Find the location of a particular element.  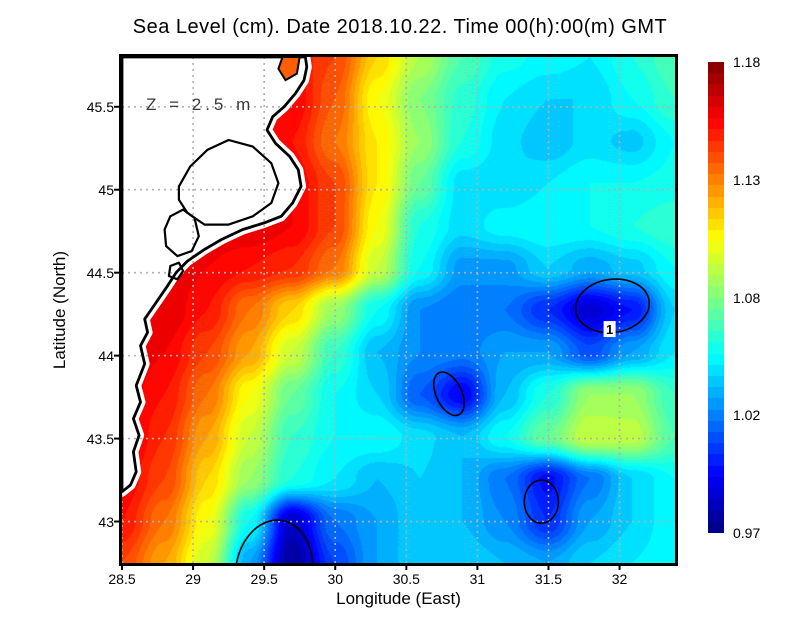

x-tick-label: 30 is located at coordinates (335, 579).